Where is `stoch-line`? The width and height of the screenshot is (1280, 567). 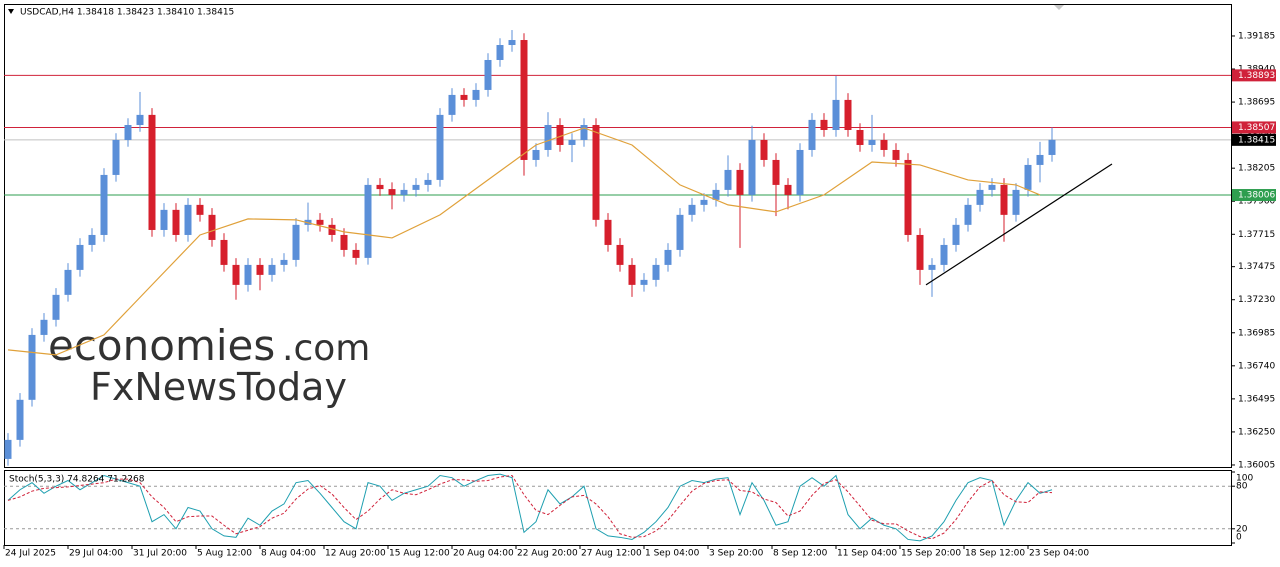 stoch-line is located at coordinates (530, 507).